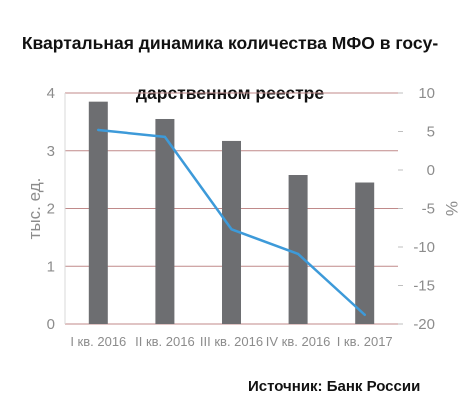  I want to click on right-tick-label: 0, so click(431, 170).